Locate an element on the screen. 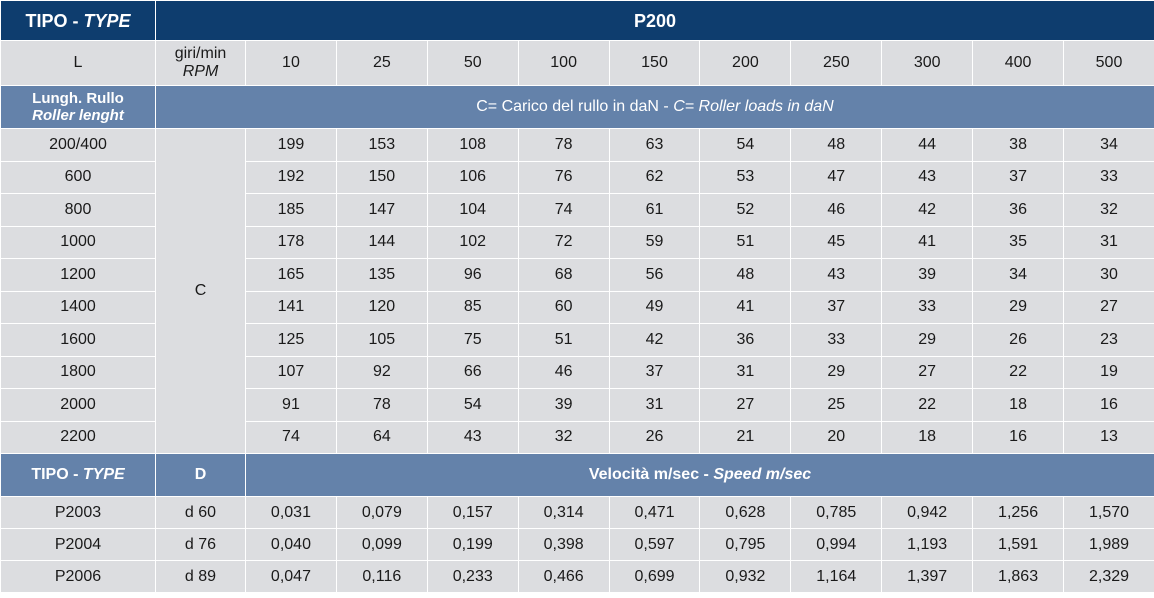  load-value-cell: 178 is located at coordinates (291, 242).